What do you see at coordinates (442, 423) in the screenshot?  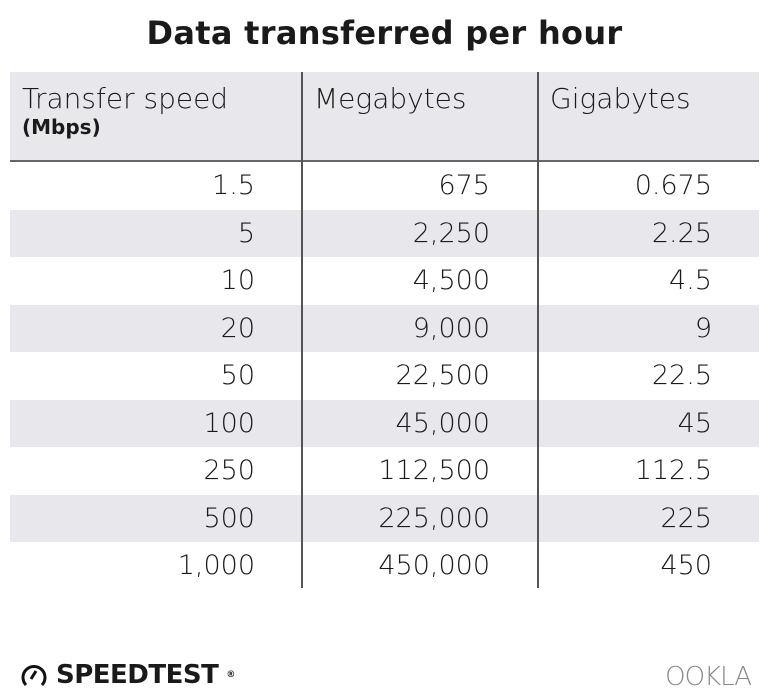 I see `table-cell: 45,000` at bounding box center [442, 423].